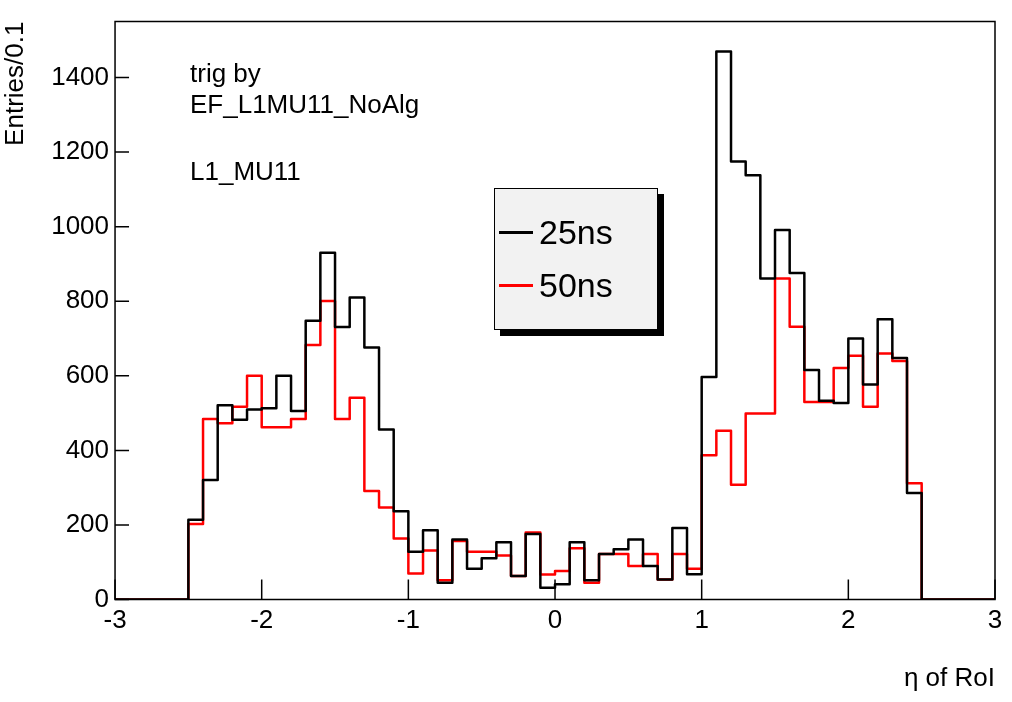  Describe the element at coordinates (848, 619) in the screenshot. I see `x-tick-label: 2` at that location.